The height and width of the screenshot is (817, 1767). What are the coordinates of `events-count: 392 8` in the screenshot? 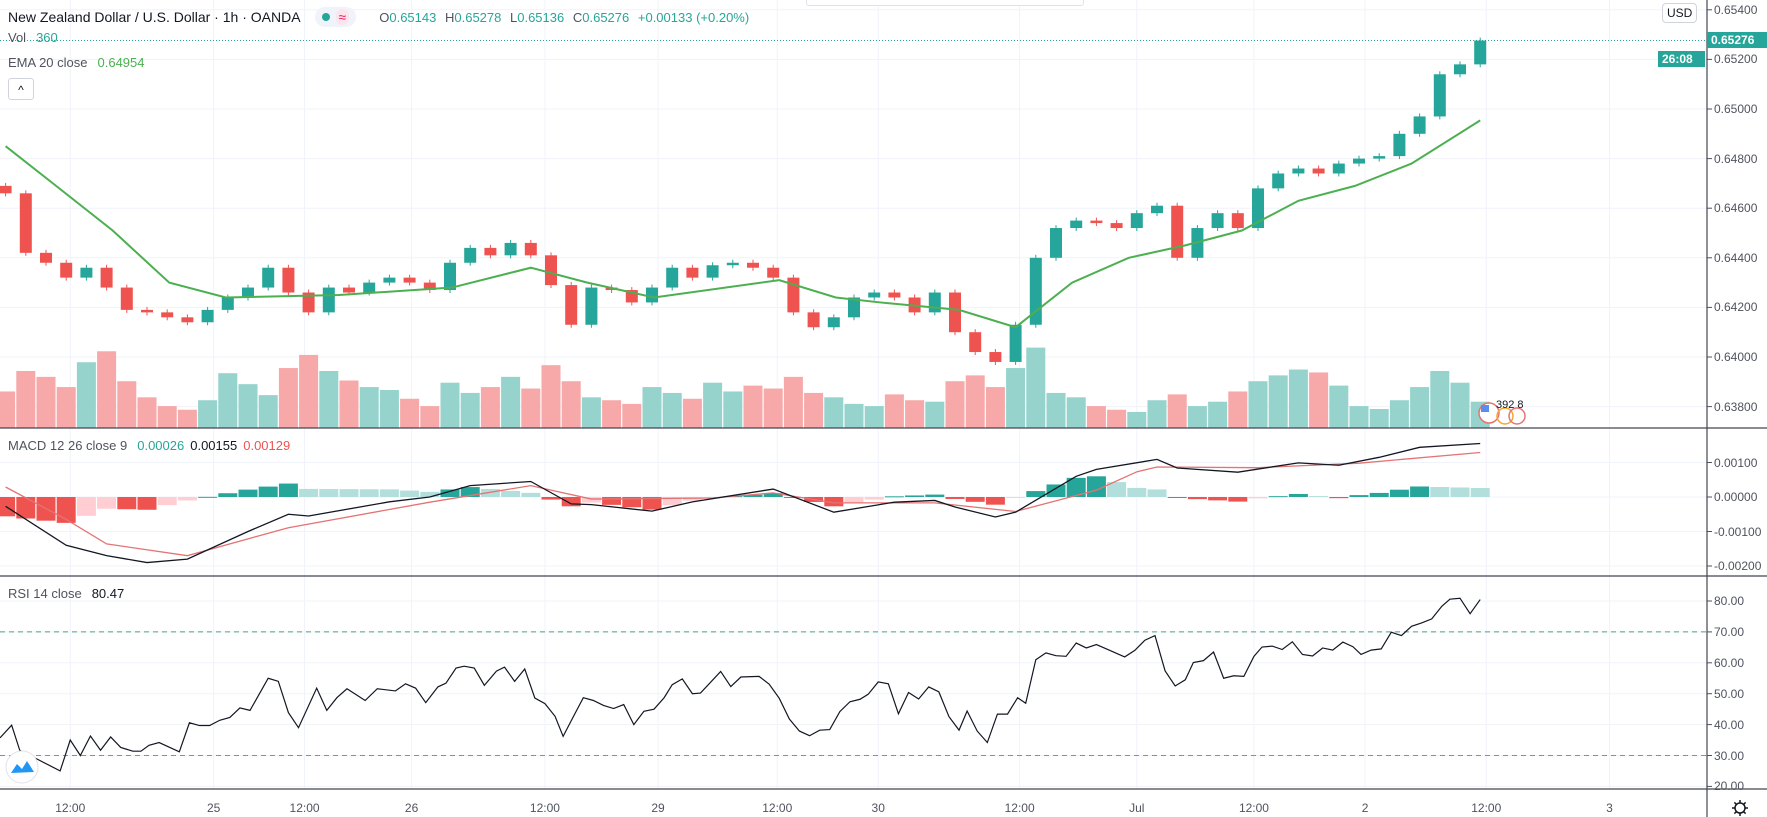 It's located at (1510, 405).